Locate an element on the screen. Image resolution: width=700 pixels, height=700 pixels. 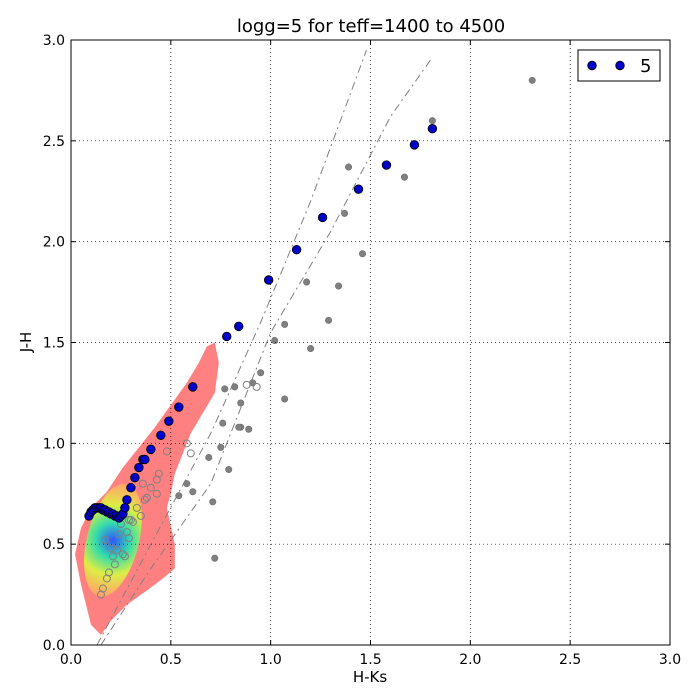
x-tick-label: 1.5 is located at coordinates (370, 660).